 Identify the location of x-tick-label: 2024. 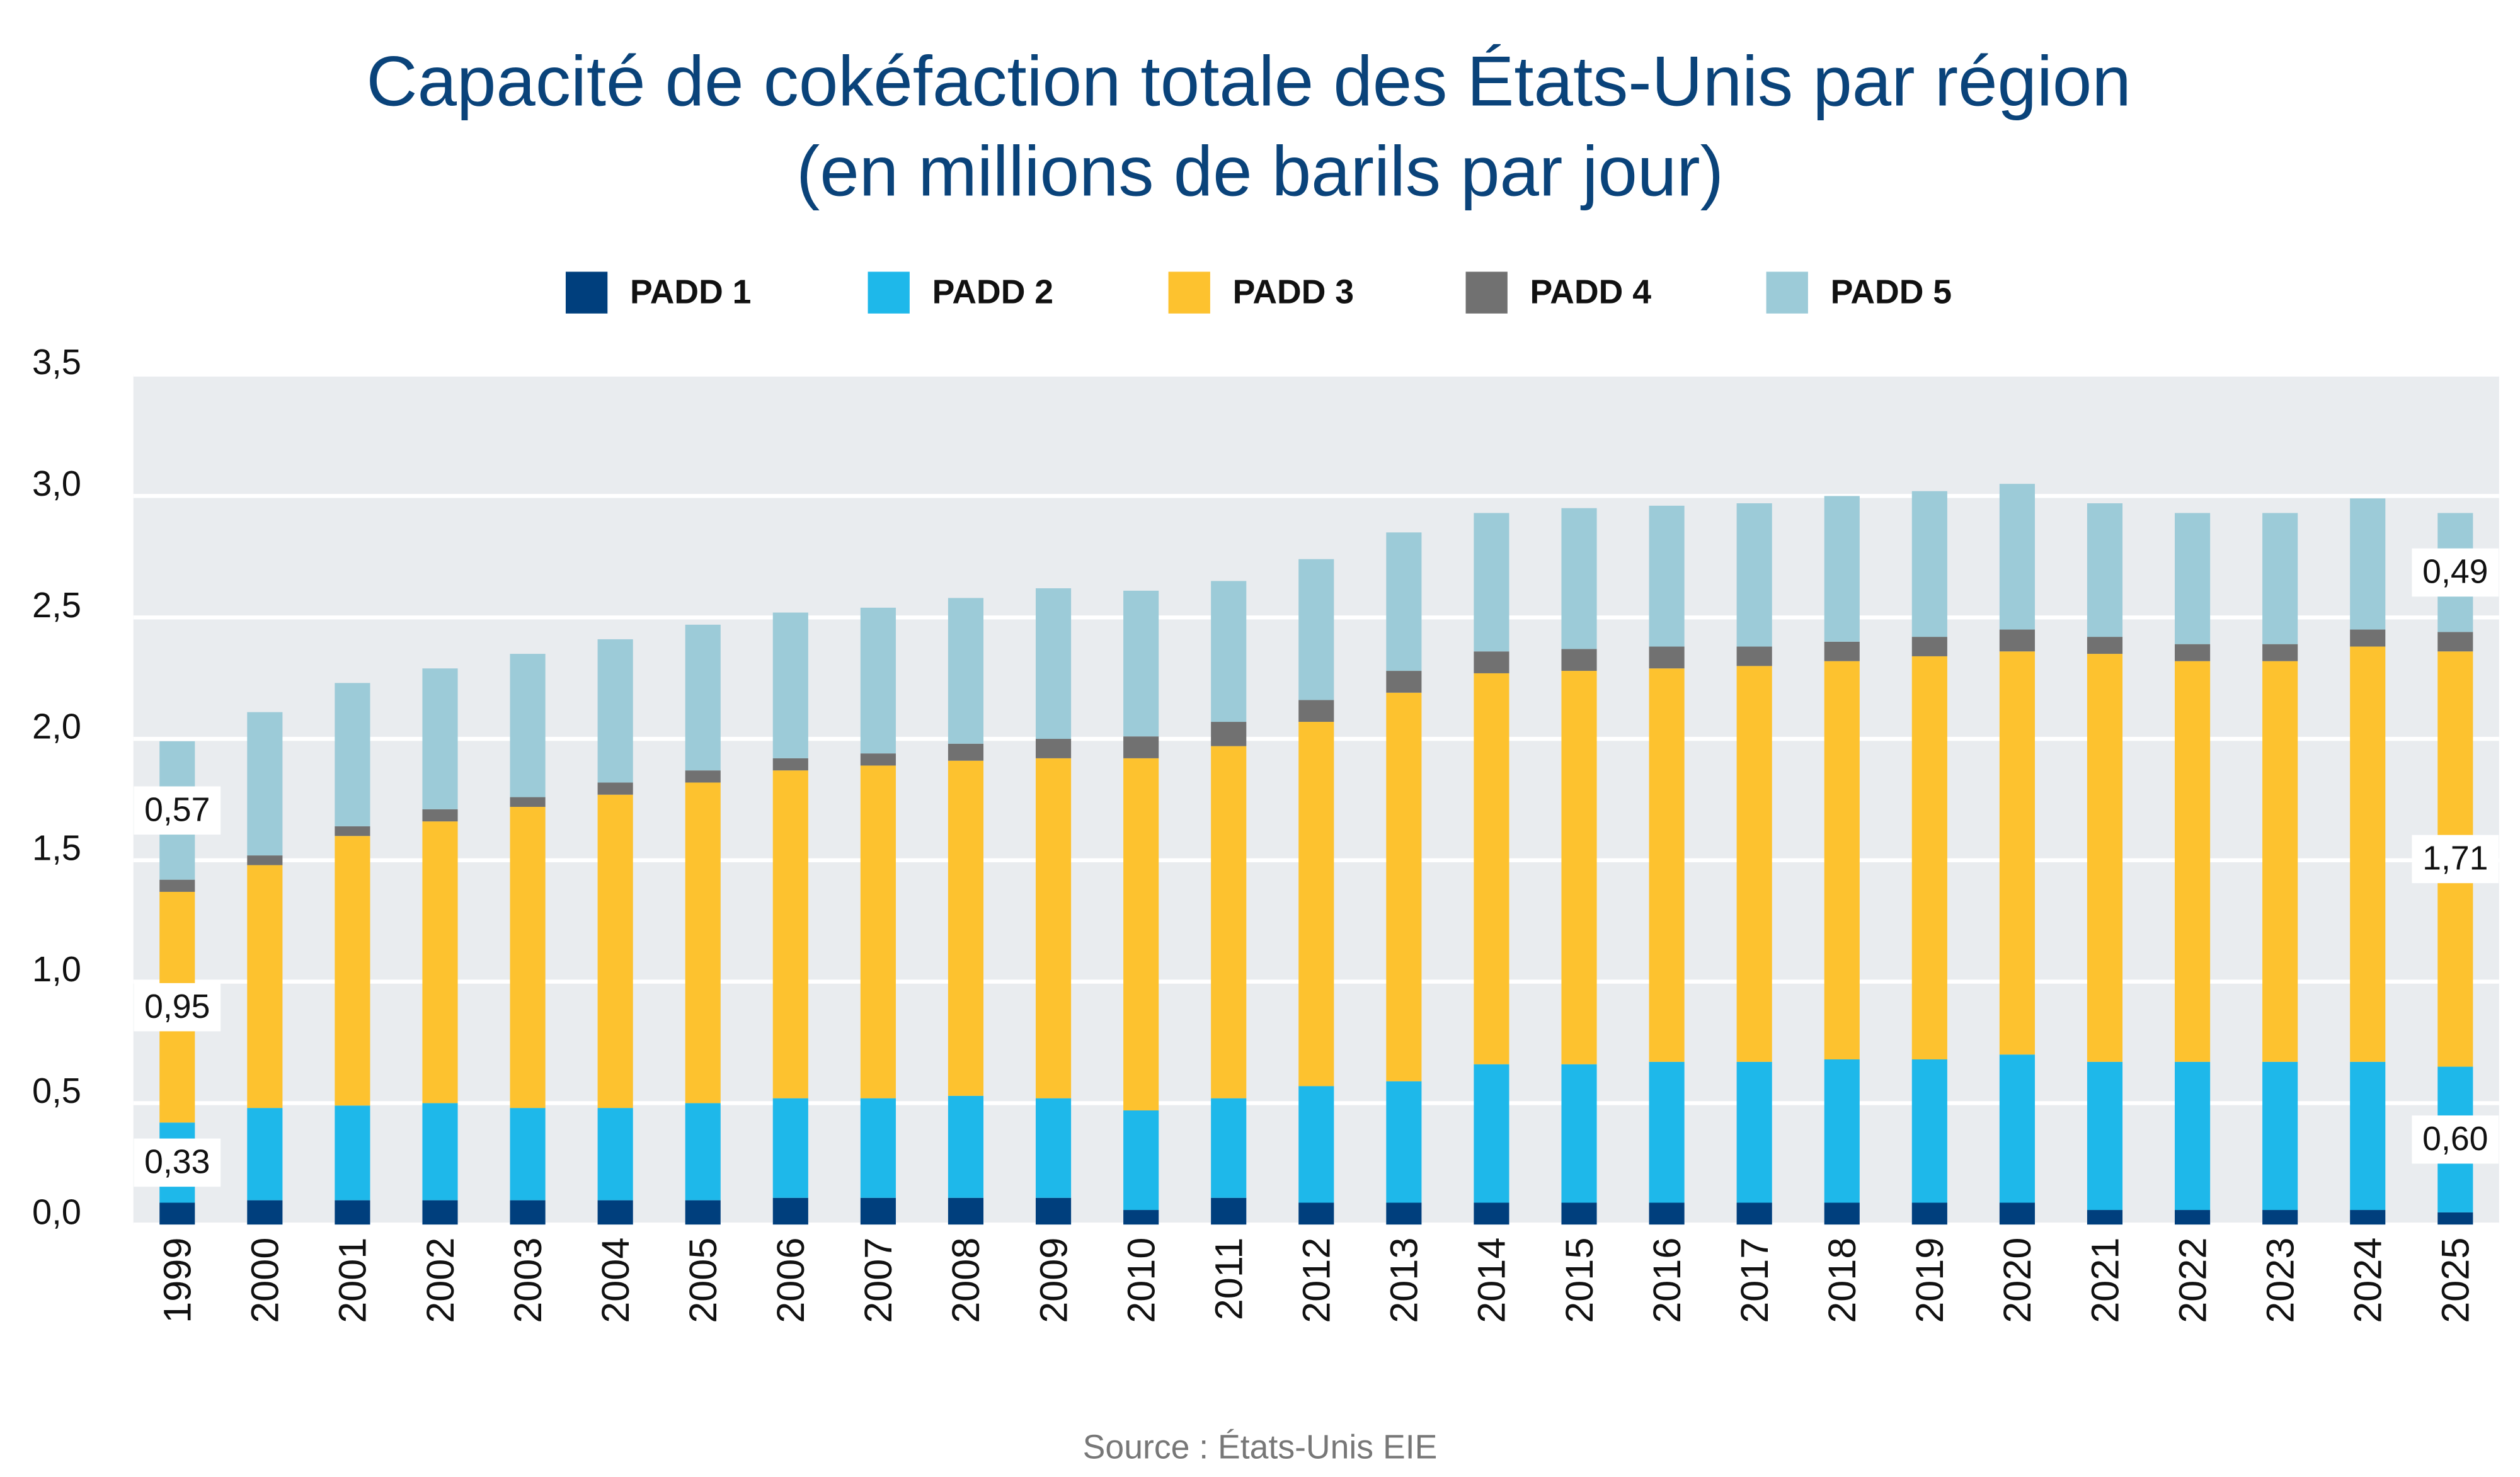
(2367, 1280).